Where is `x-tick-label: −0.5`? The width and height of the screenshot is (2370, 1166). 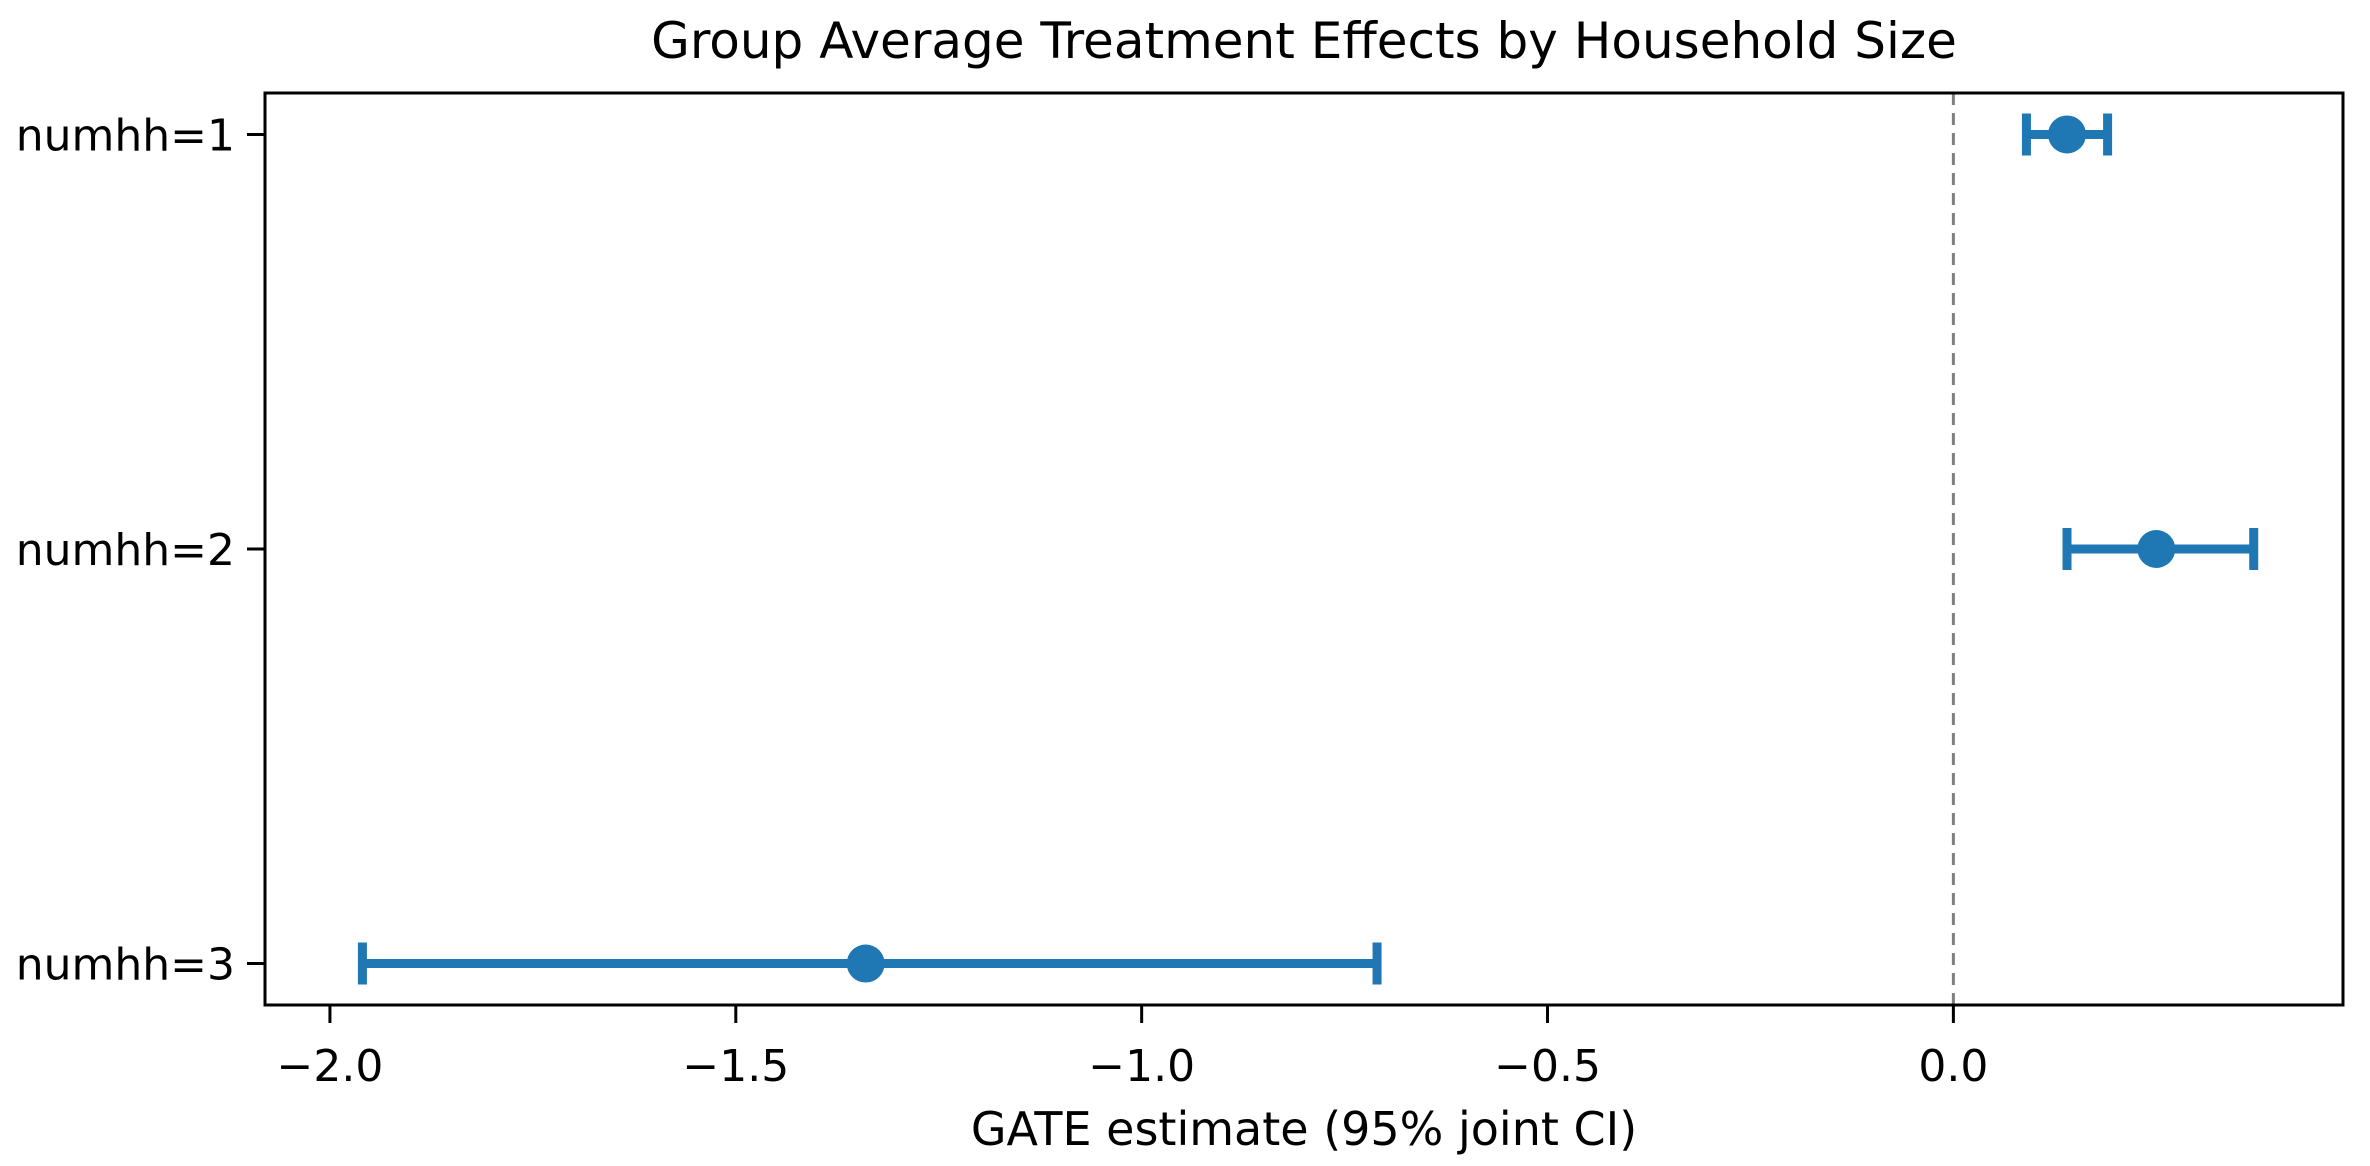
x-tick-label: −0.5 is located at coordinates (1547, 1066).